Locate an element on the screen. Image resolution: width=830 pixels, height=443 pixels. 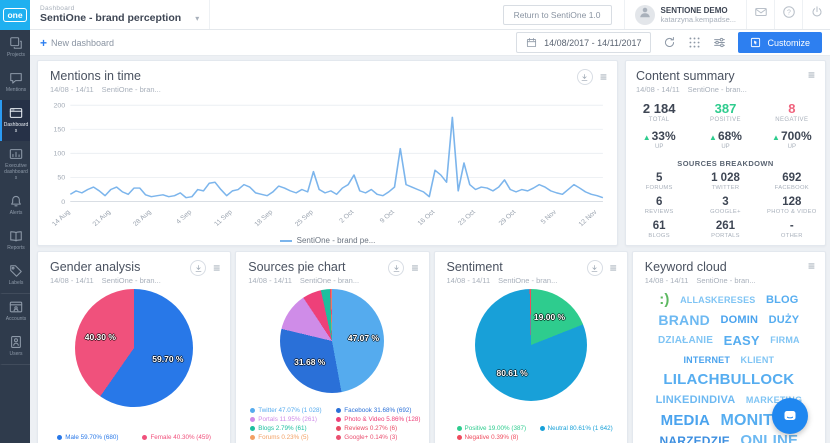
legend-item-google+: Google+ 0.14% (3) is located at coordinates (366, 437).